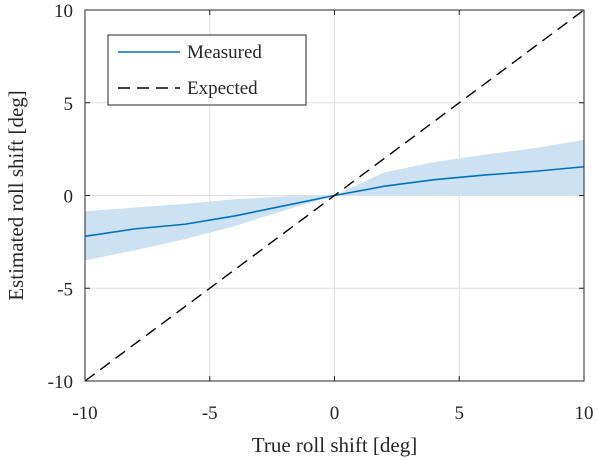  I want to click on y-tick-label: -10, so click(60, 382).